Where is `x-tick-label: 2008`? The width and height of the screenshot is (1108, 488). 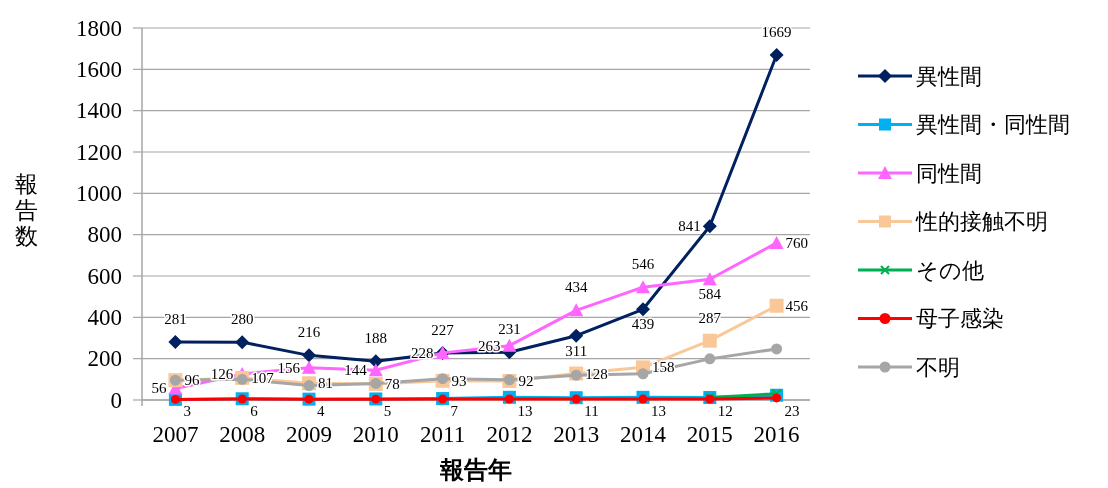 x-tick-label: 2008 is located at coordinates (242, 434).